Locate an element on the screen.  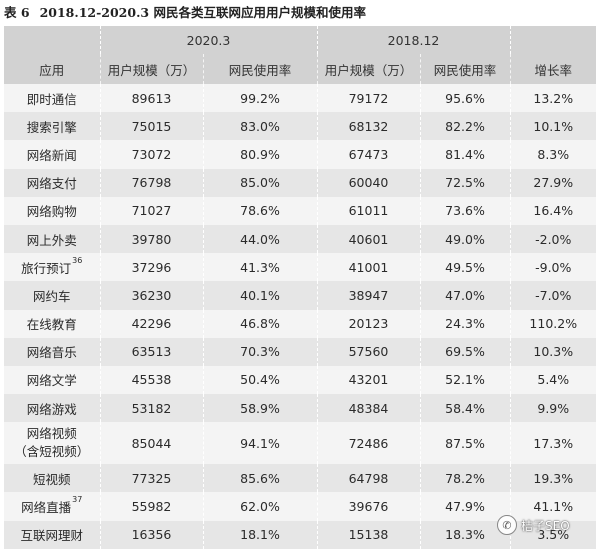
table-row: 互联网理财 16356 18.1% 15138 18.3% 3.5% is located at coordinates (300, 534).